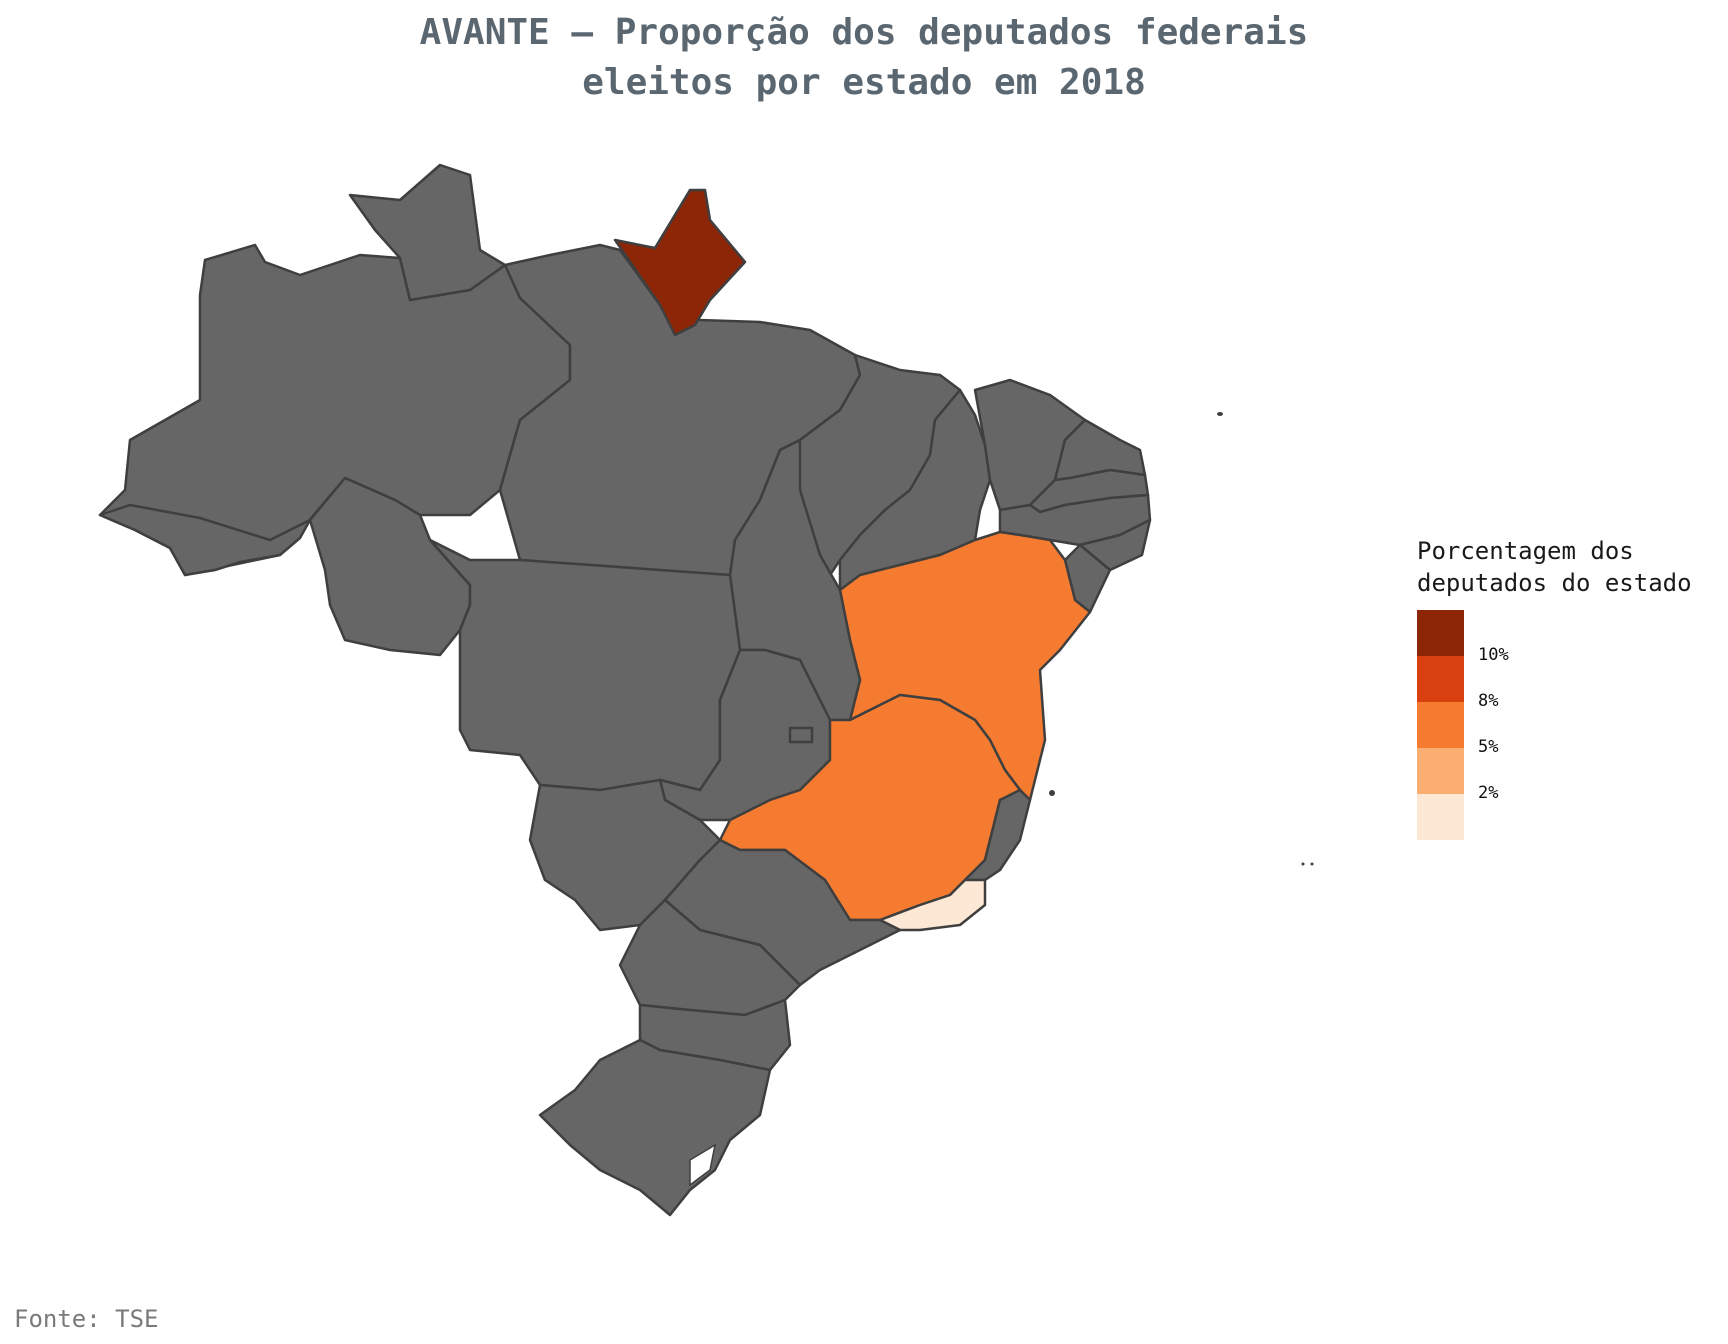 The width and height of the screenshot is (1728, 1344). Describe the element at coordinates (997, 835) in the screenshot. I see `state-es` at that location.